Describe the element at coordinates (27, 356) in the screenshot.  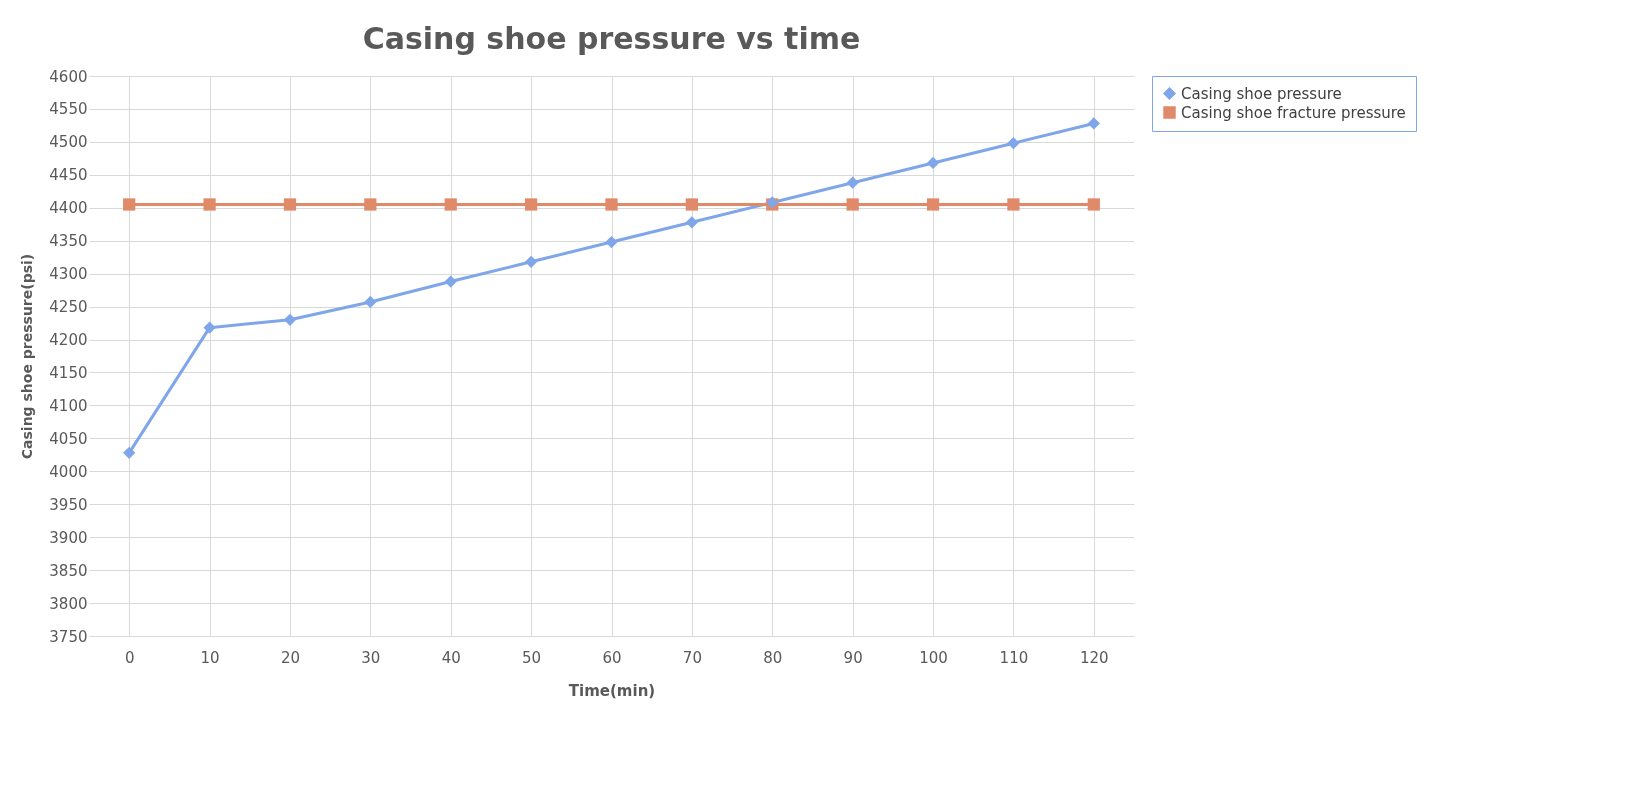
I see `y-axis-title: Casing shoe pressure(psi)` at that location.